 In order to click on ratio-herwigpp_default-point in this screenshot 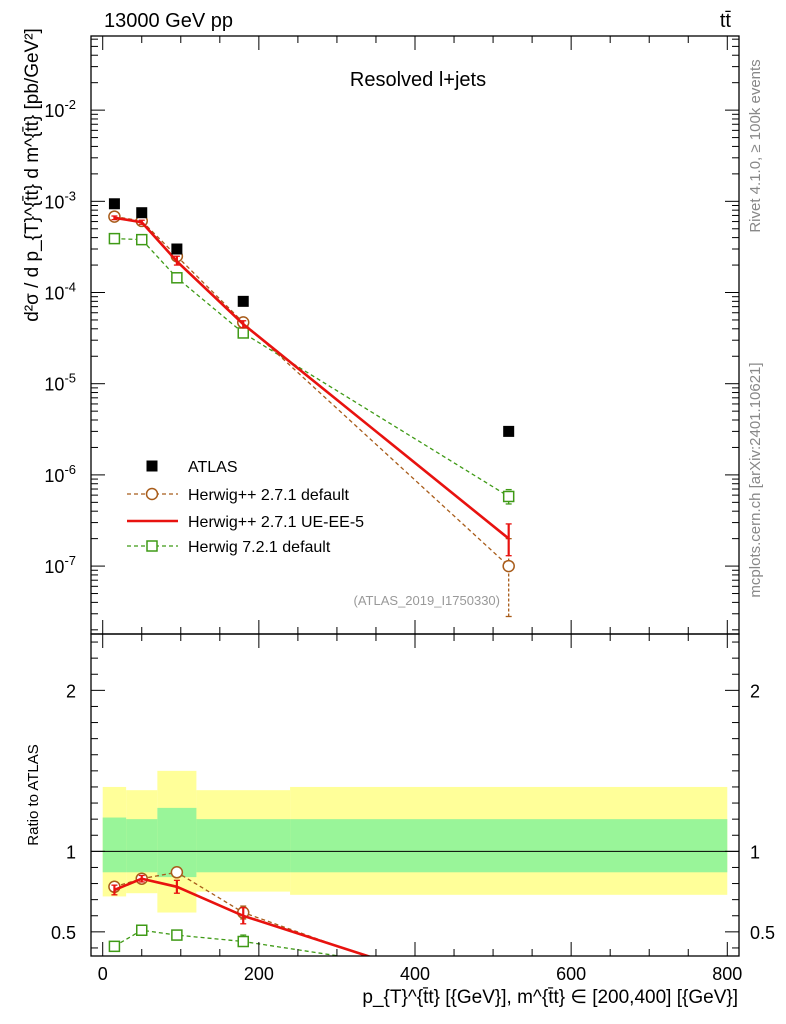, I will do `click(177, 872)`.